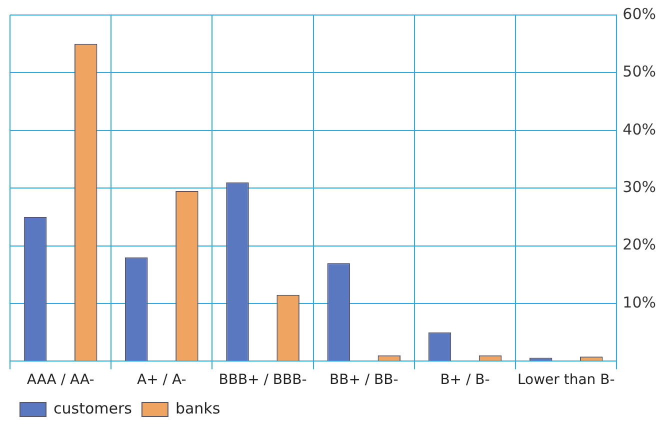 The height and width of the screenshot is (427, 666). What do you see at coordinates (363, 380) in the screenshot?
I see `x-tick-label: BB+ / BB-` at bounding box center [363, 380].